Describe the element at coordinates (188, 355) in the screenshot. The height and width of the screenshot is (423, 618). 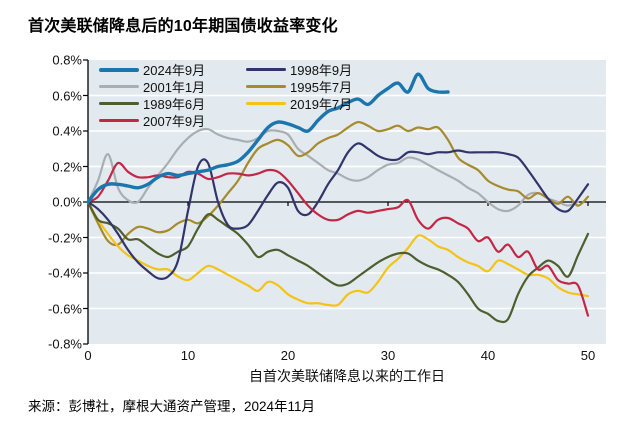
I see `x-tick-label: 10` at that location.